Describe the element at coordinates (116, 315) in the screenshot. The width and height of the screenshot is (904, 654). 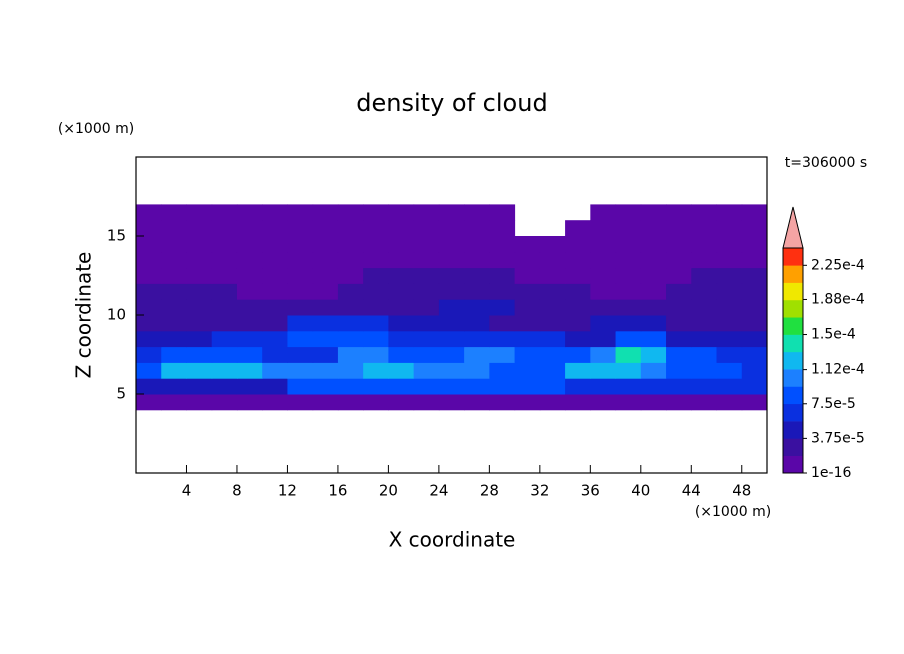
I see `y-tick-label: 10` at that location.